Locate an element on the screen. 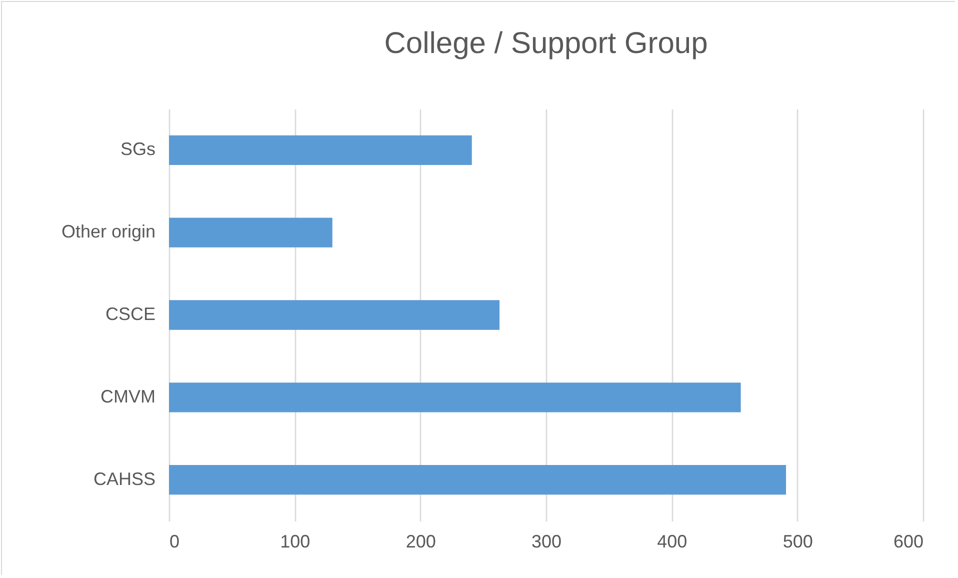  y-tick-label: CAHSS is located at coordinates (124, 478).